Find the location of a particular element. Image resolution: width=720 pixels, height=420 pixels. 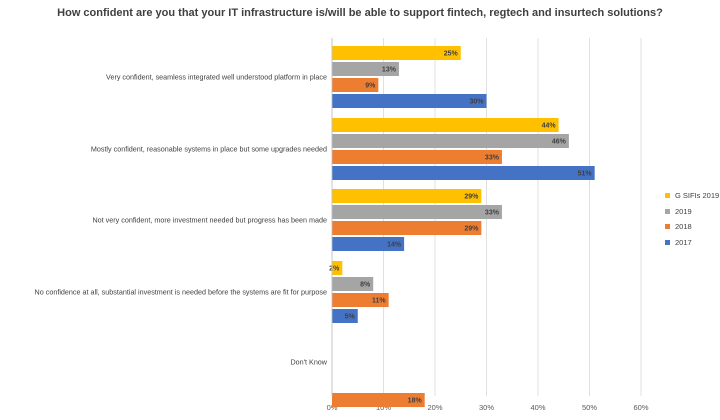

data-label: 30% is located at coordinates (476, 102).